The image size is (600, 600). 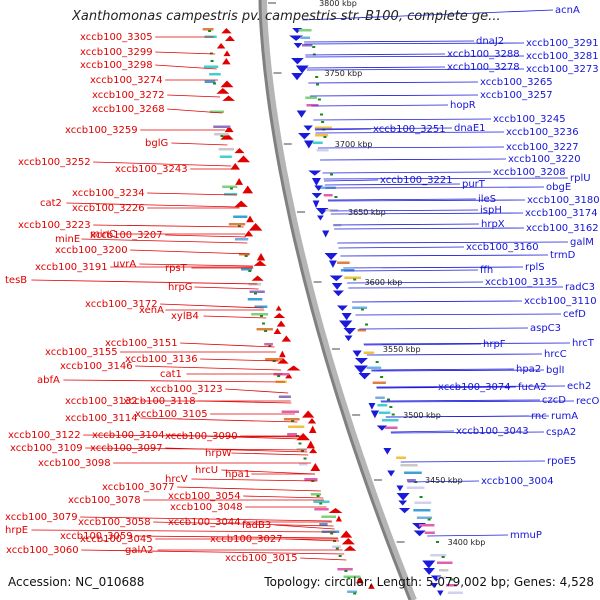 What do you see at coordinates (104, 500) in the screenshot?
I see `gene-label-forward: xccb100_3078` at bounding box center [104, 500].